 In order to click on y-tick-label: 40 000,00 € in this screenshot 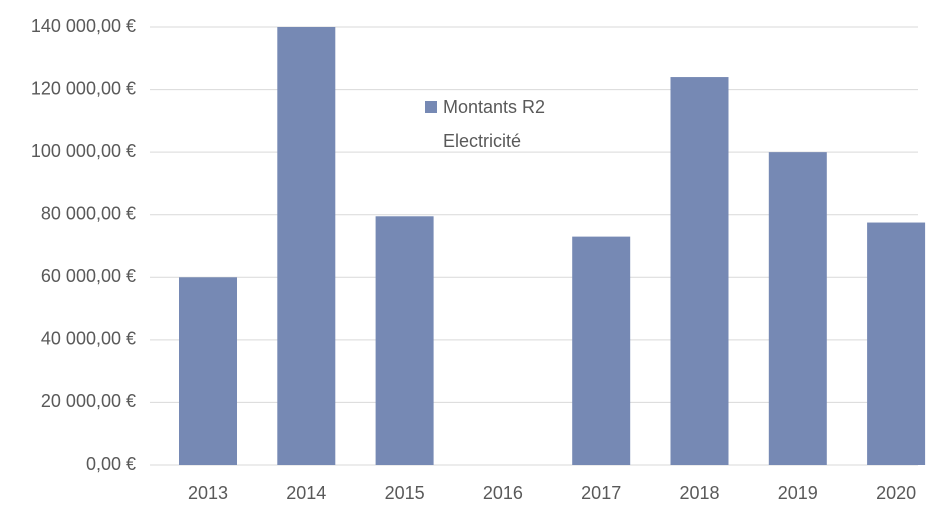, I will do `click(88, 339)`.